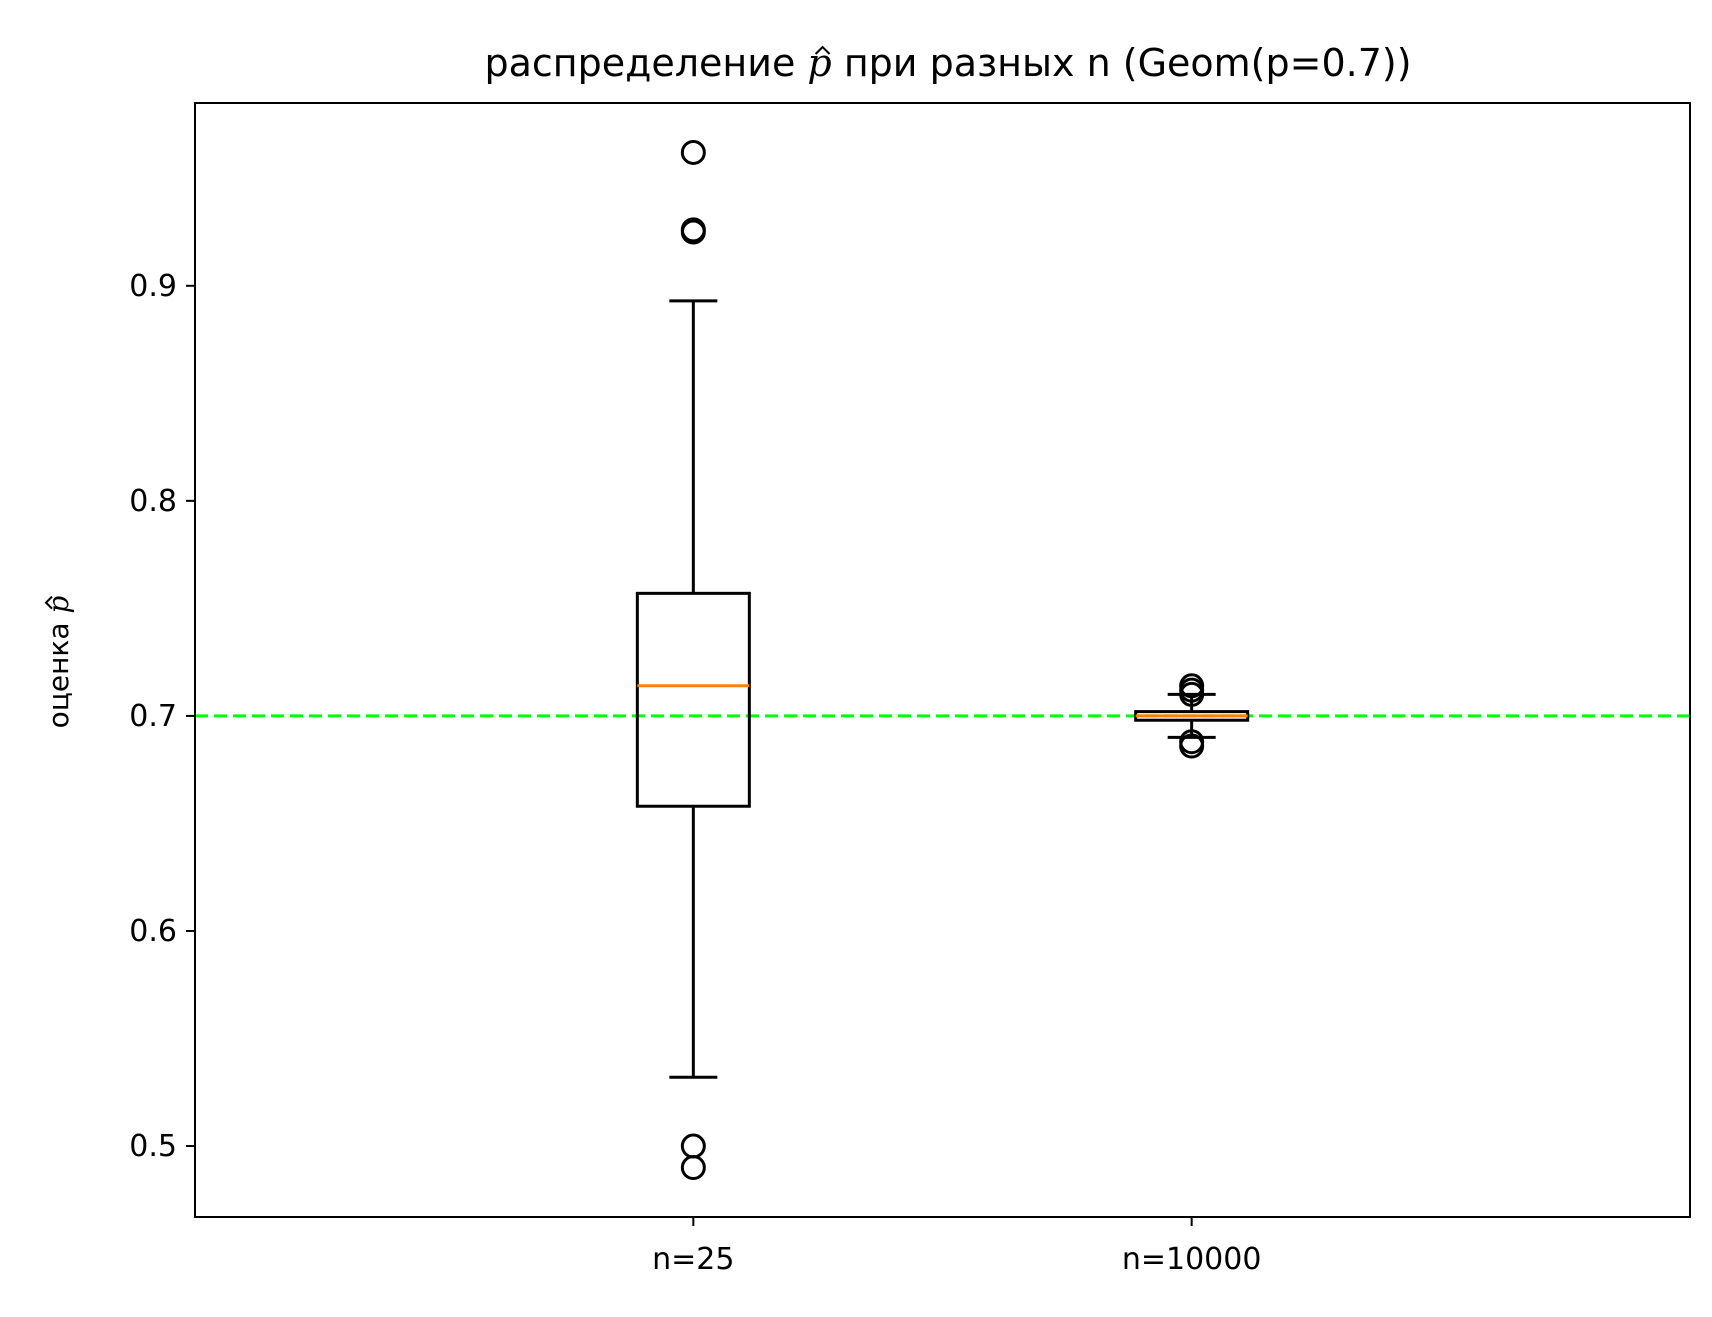  I want to click on y-axis-label-symbol: p, so click(58, 605).